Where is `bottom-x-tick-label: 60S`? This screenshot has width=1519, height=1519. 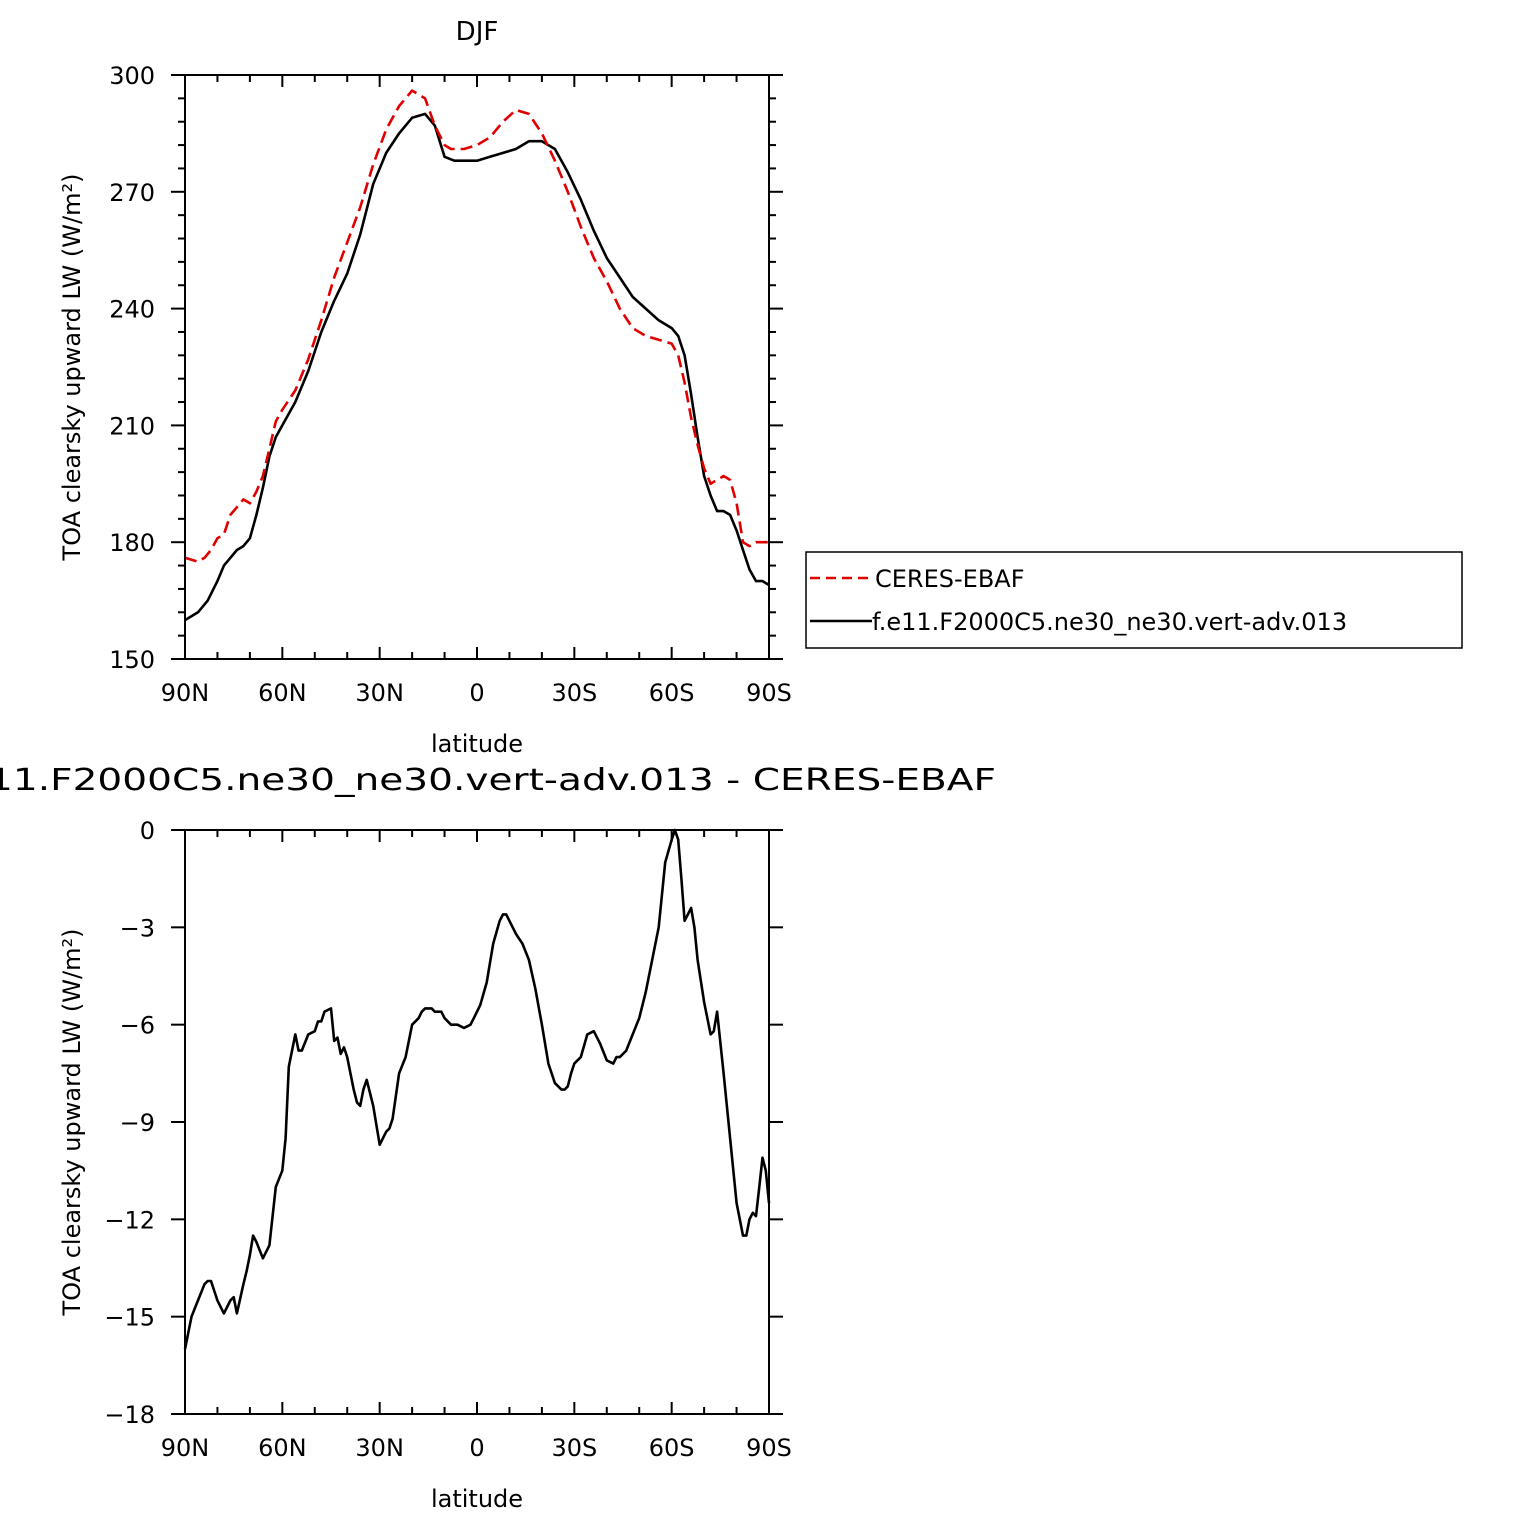 bottom-x-tick-label: 60S is located at coordinates (672, 1448).